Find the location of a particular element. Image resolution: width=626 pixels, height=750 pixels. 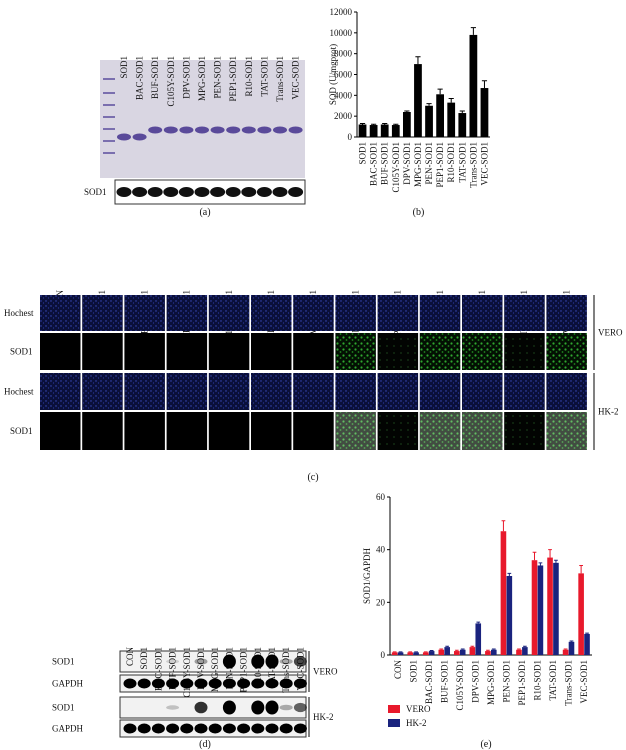

y-tick-label: 0 is located at coordinates (350, 137).